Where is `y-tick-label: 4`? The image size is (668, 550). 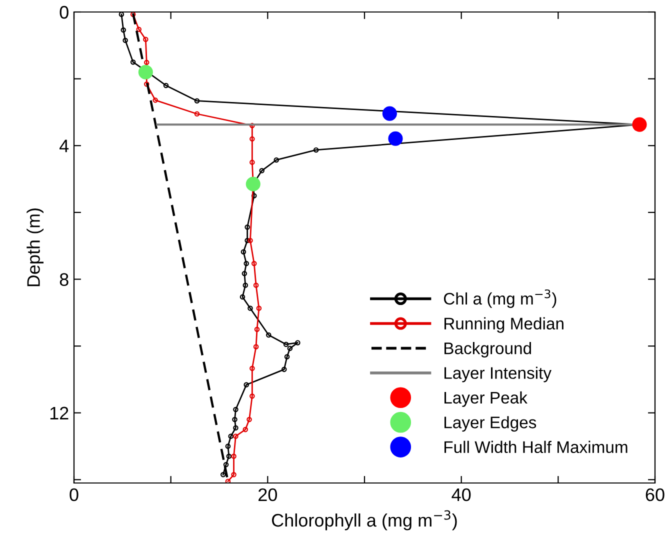
y-tick-label: 4 is located at coordinates (64, 146).